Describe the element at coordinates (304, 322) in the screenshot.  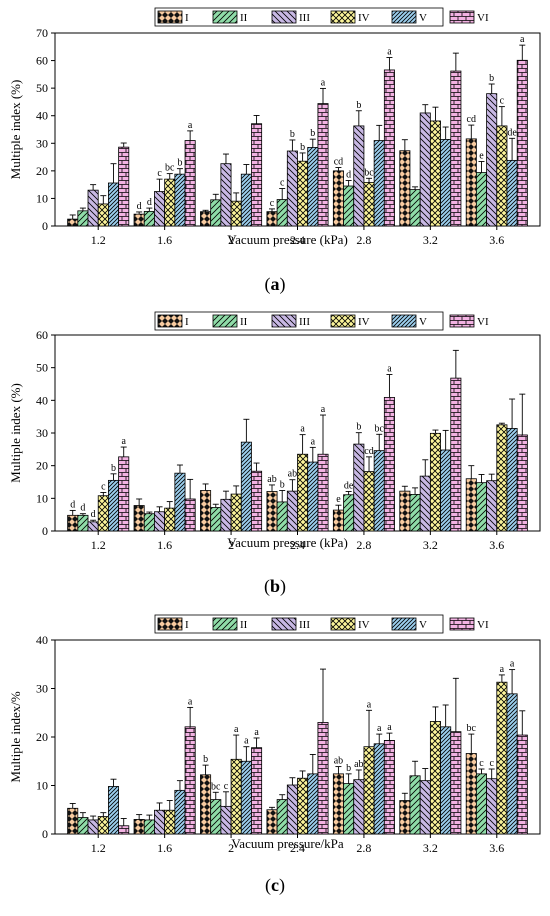
I see `legend-label: III` at that location.